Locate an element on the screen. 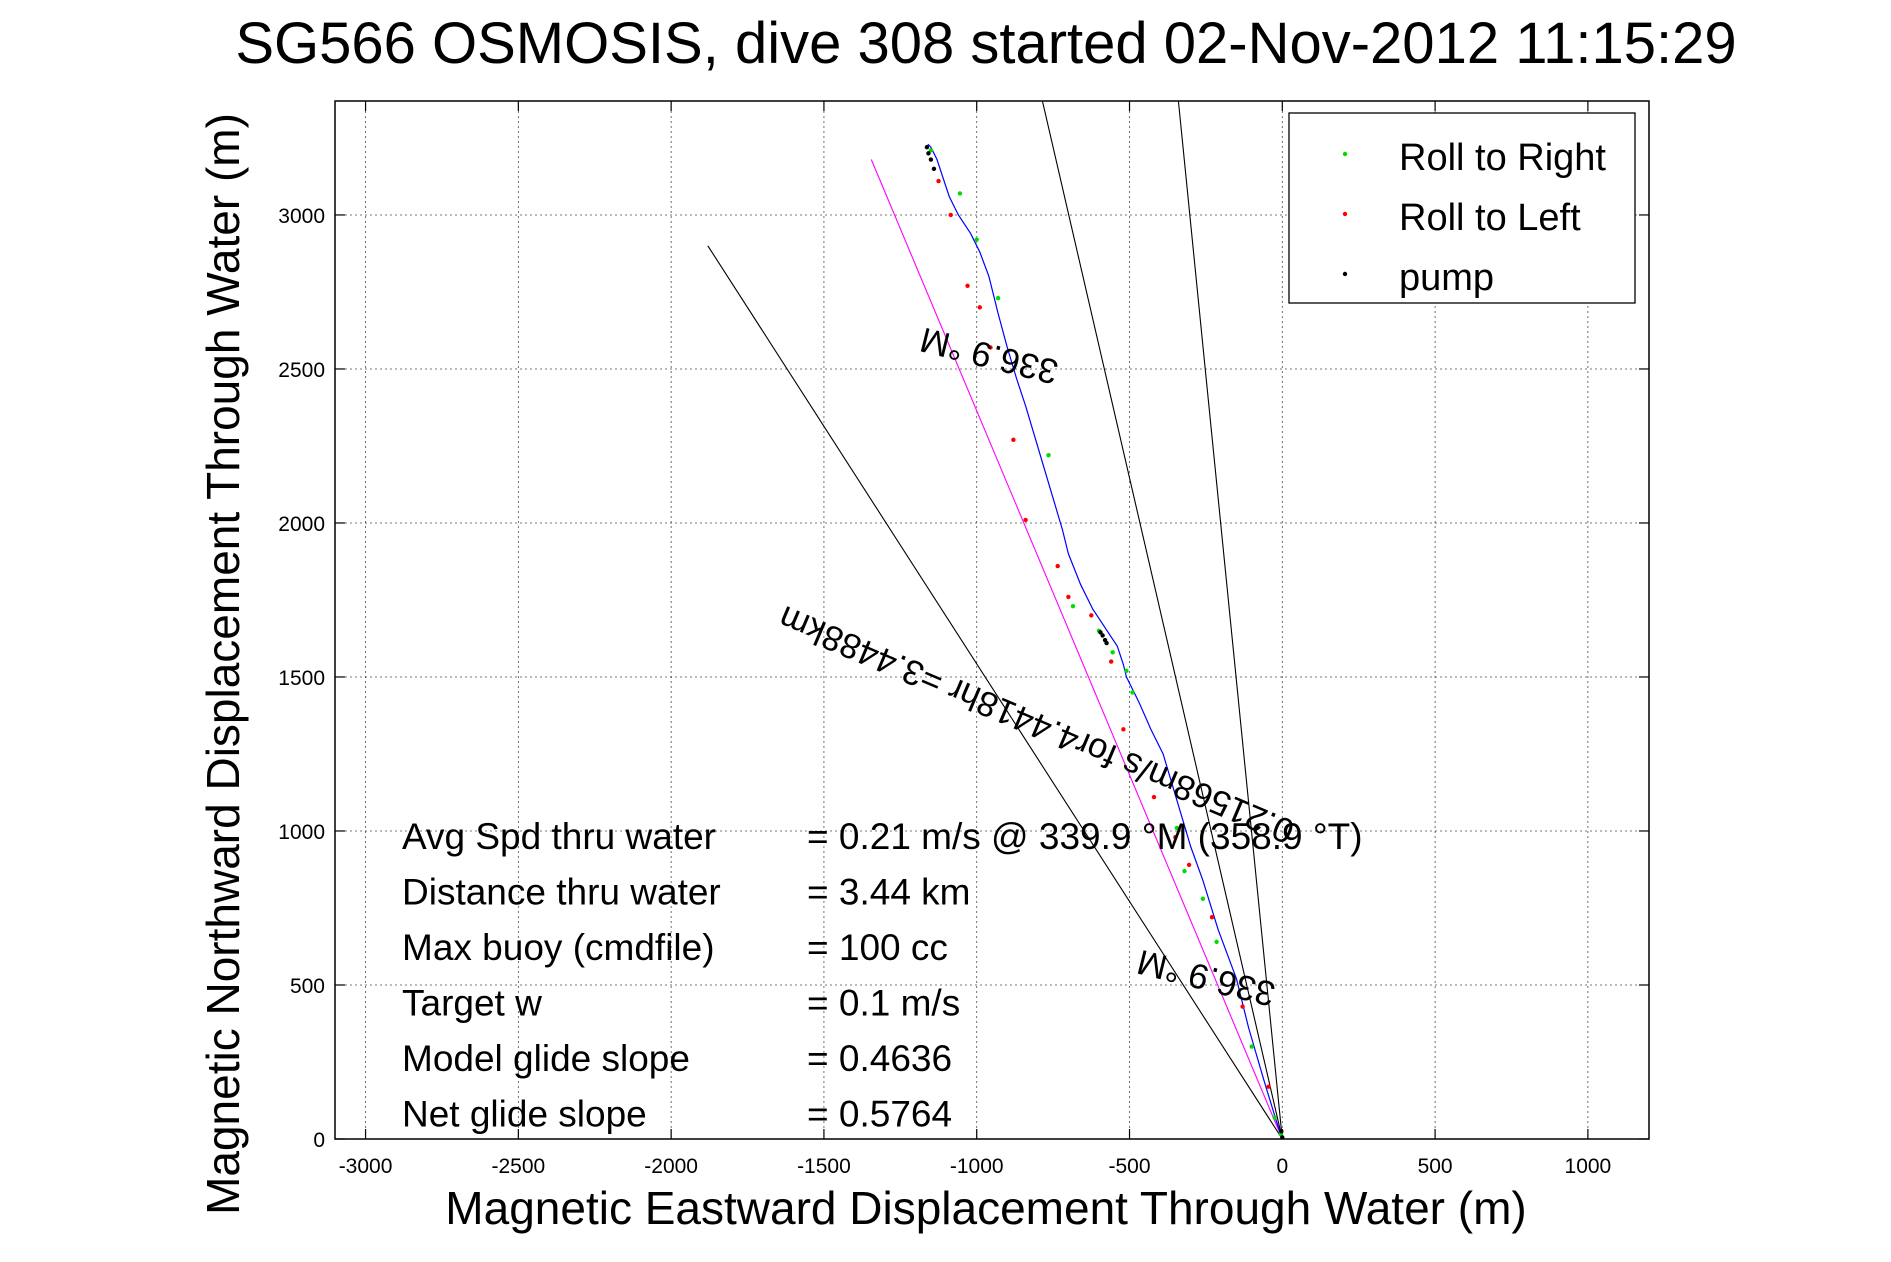 This screenshot has width=1891, height=1262. legend-label-roll-to-left: Roll to Left is located at coordinates (1490, 218).